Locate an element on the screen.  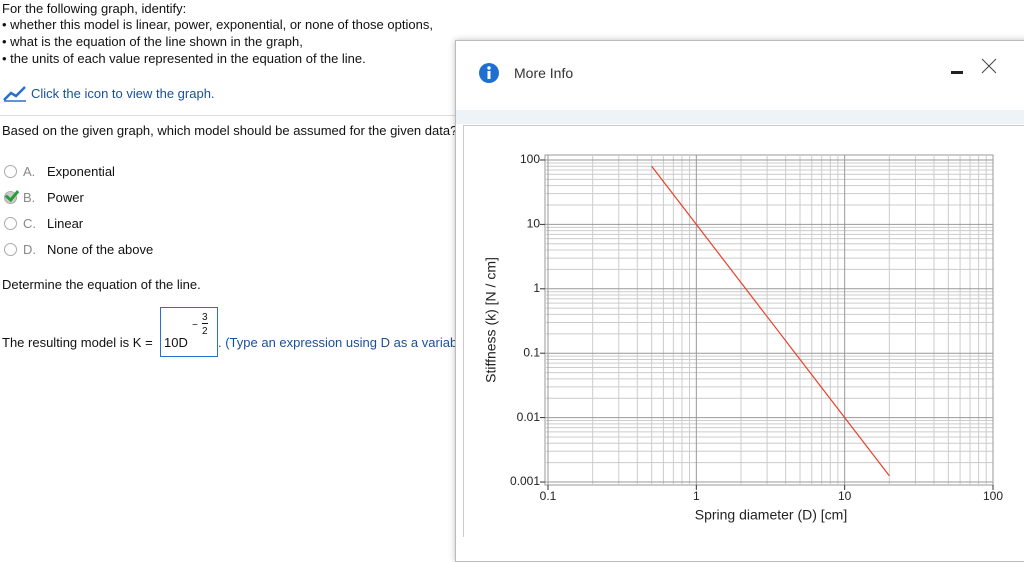
x-tick-label: 10 is located at coordinates (845, 496).